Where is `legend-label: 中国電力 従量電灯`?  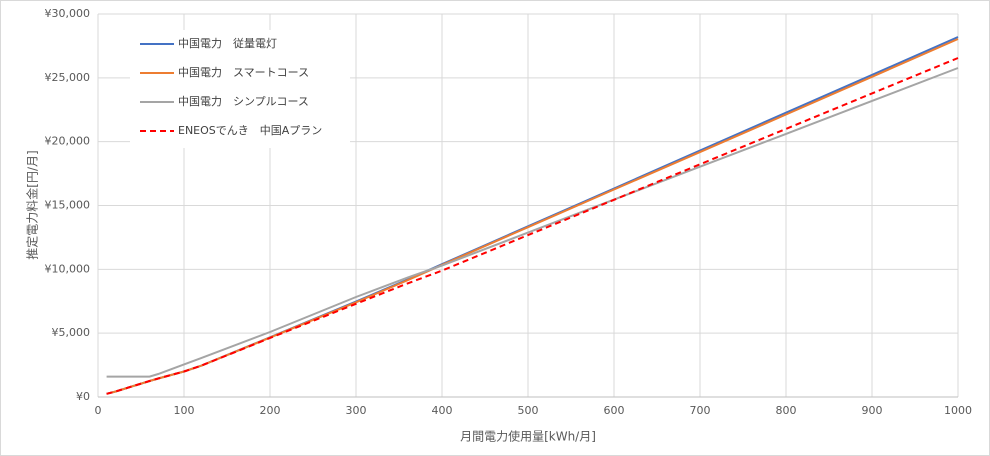
legend-label: 中国電力 従量電灯 is located at coordinates (227, 43).